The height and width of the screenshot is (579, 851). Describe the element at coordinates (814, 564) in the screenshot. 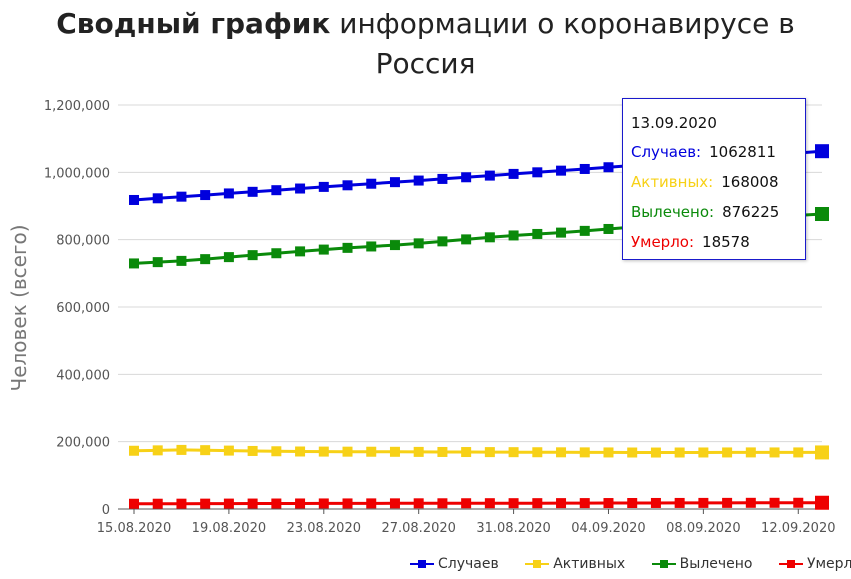

I see `legend-item-deaths: Умерло` at that location.